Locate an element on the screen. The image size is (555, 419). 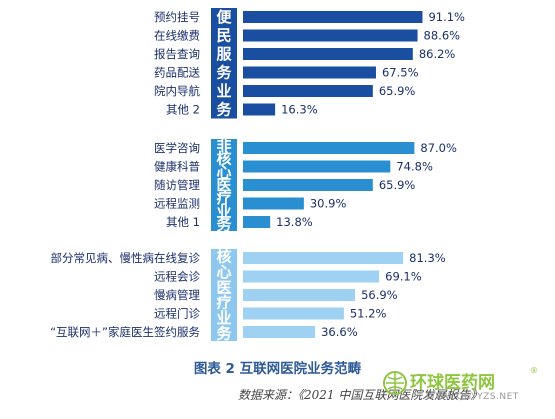
group-tag-char: 便 is located at coordinates (224, 17).